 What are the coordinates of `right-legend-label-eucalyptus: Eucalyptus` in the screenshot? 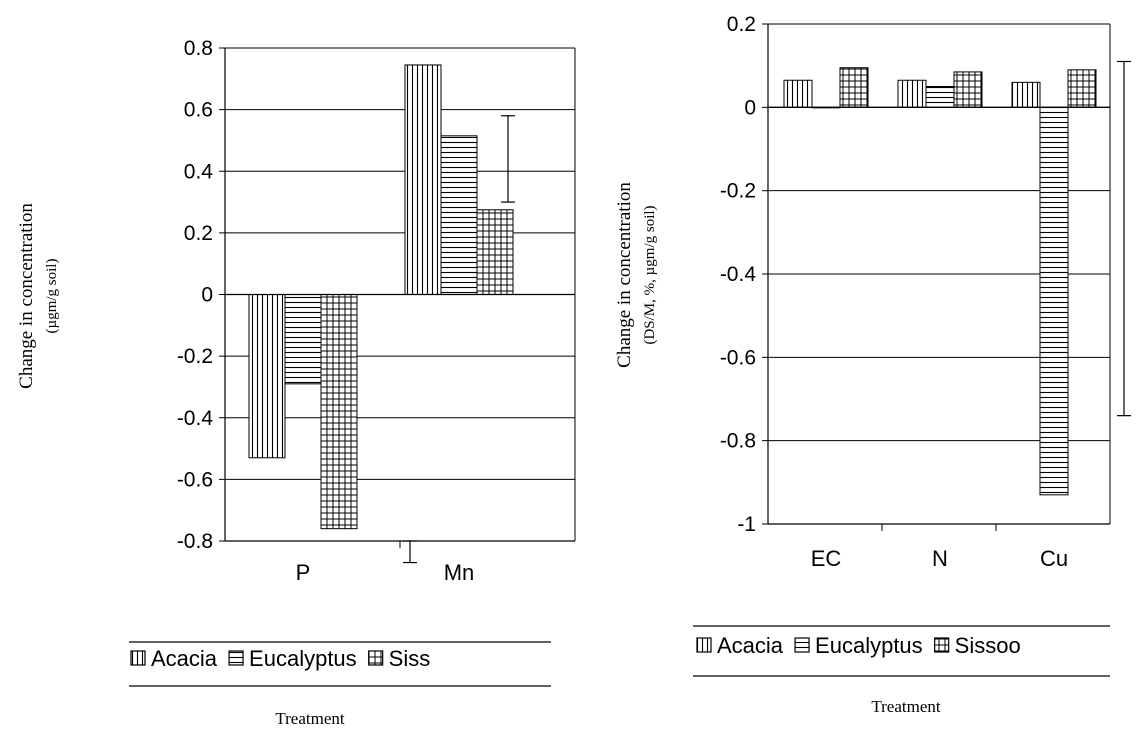 It's located at (869, 645).